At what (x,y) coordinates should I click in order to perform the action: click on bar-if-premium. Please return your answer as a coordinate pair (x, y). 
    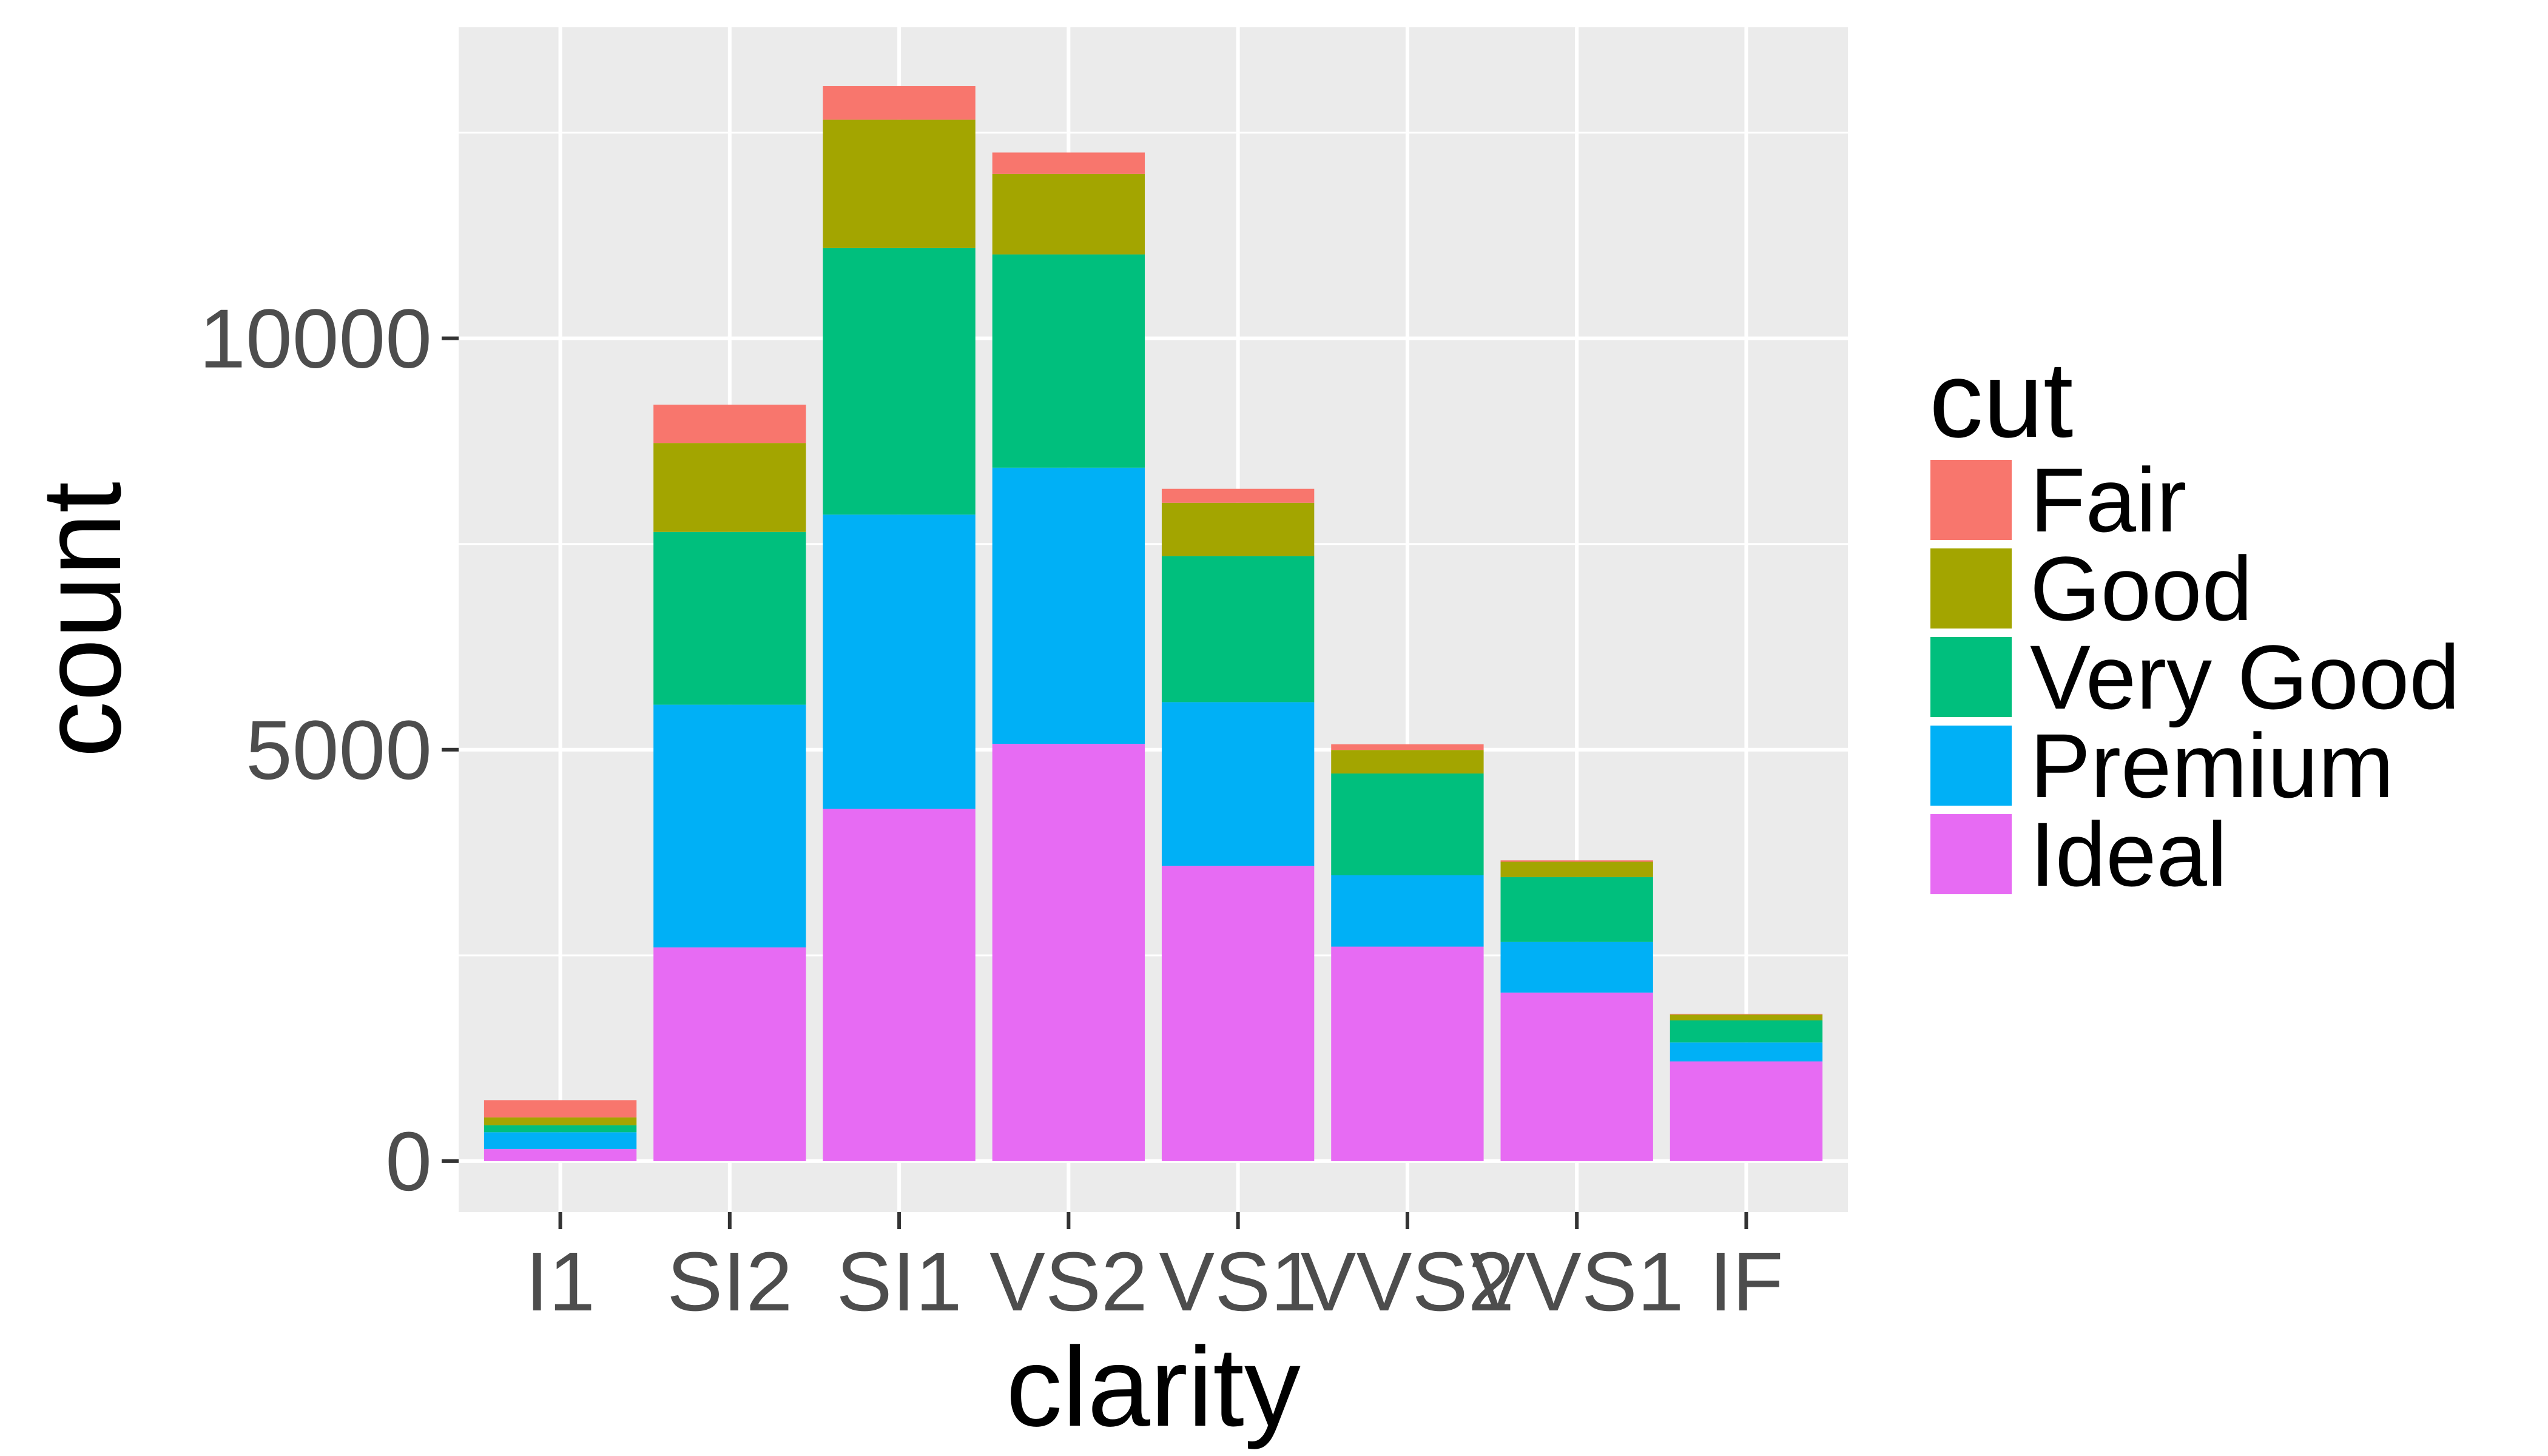
    Looking at the image, I should click on (1746, 1052).